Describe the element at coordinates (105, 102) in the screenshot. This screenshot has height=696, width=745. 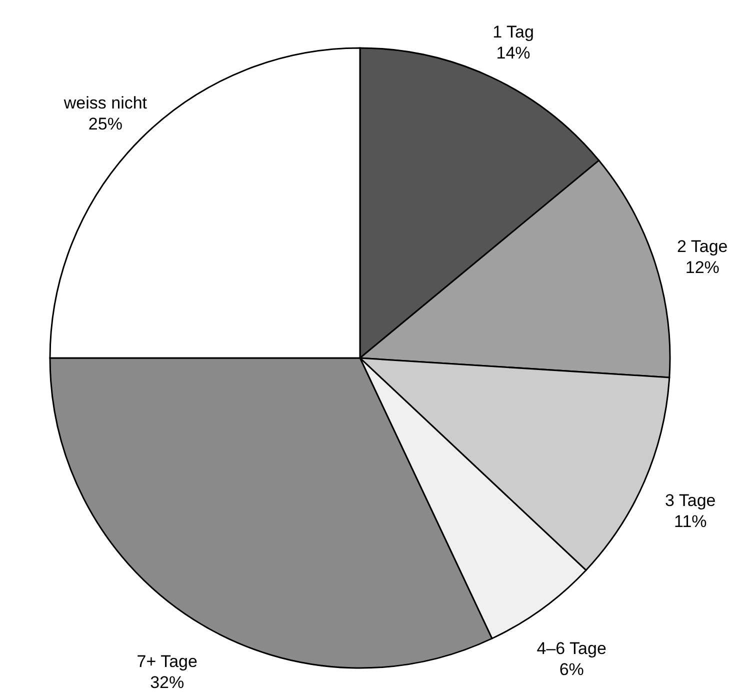
I see `slice-label: weiss nicht` at that location.